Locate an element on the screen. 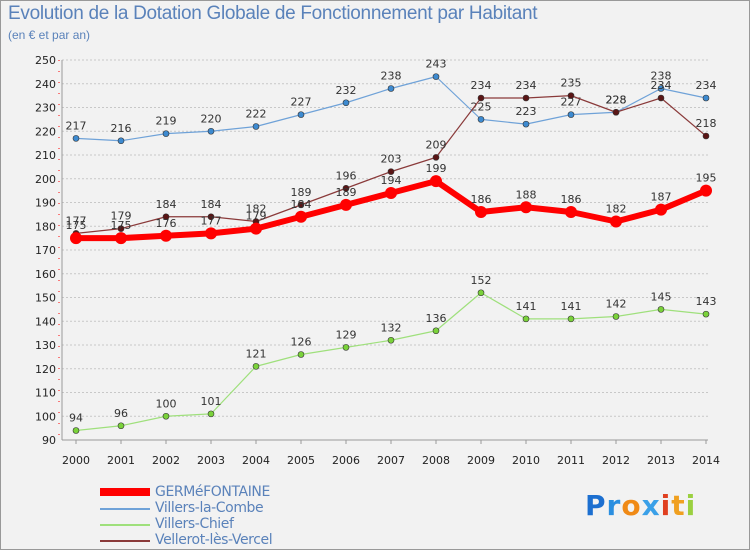  legend-label-germefontaine: GERMéFONTAINE is located at coordinates (212, 492).